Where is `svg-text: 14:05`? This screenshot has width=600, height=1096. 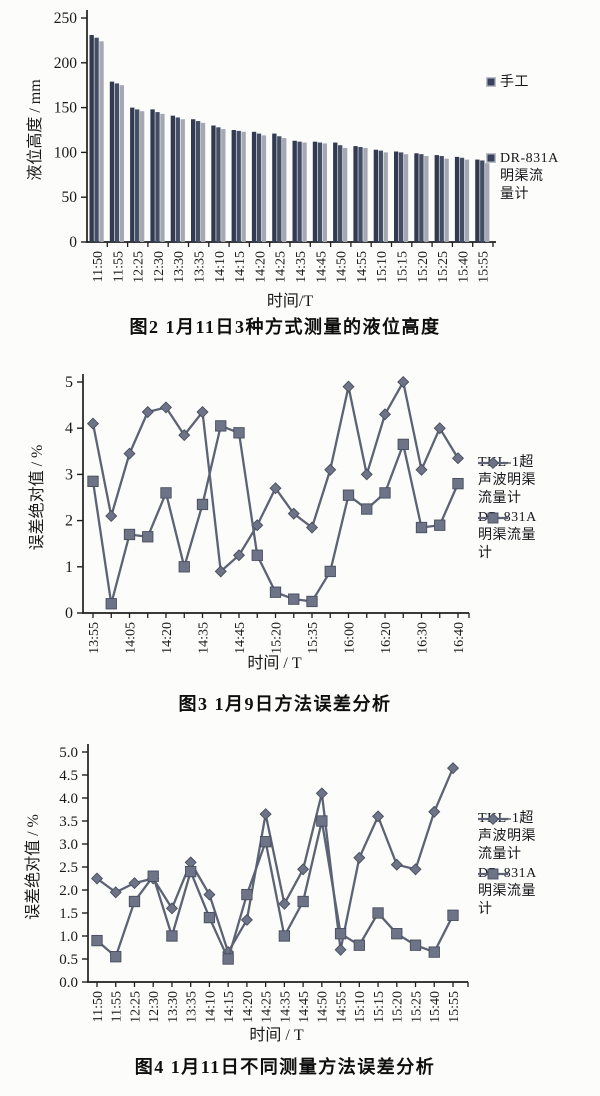 svg-text: 14:05 is located at coordinates (130, 638).